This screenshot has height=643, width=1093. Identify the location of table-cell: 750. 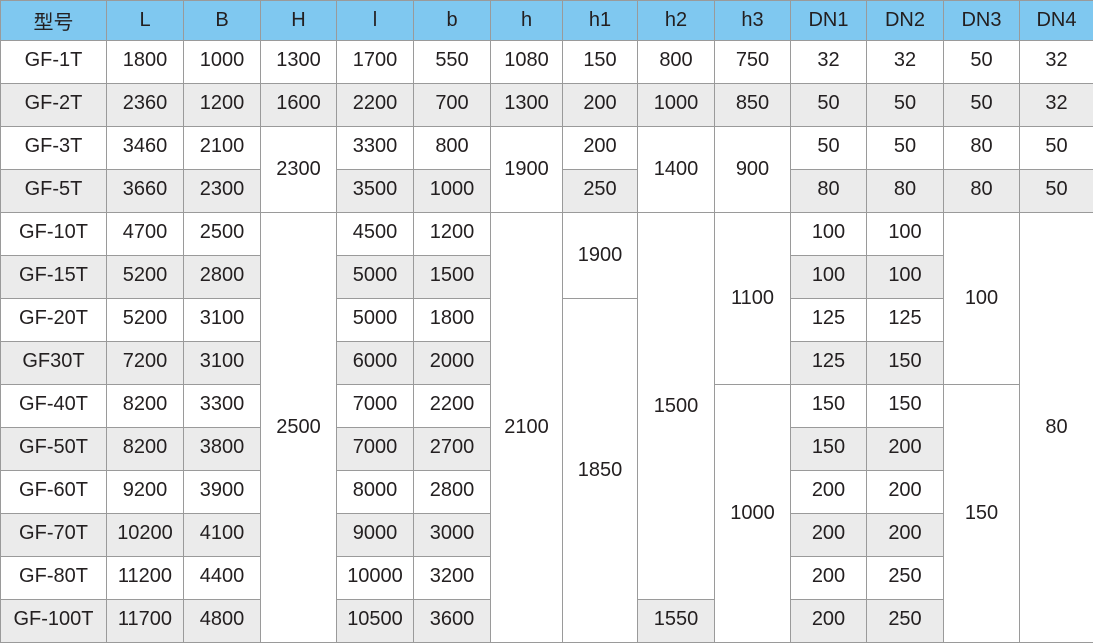
(753, 62).